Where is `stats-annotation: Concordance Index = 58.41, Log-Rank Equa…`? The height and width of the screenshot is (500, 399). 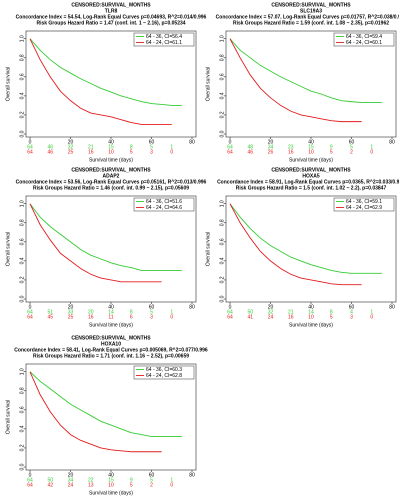
stats-annotation: Concordance Index = 58.41, Log-Rank Equa… is located at coordinates (111, 350).